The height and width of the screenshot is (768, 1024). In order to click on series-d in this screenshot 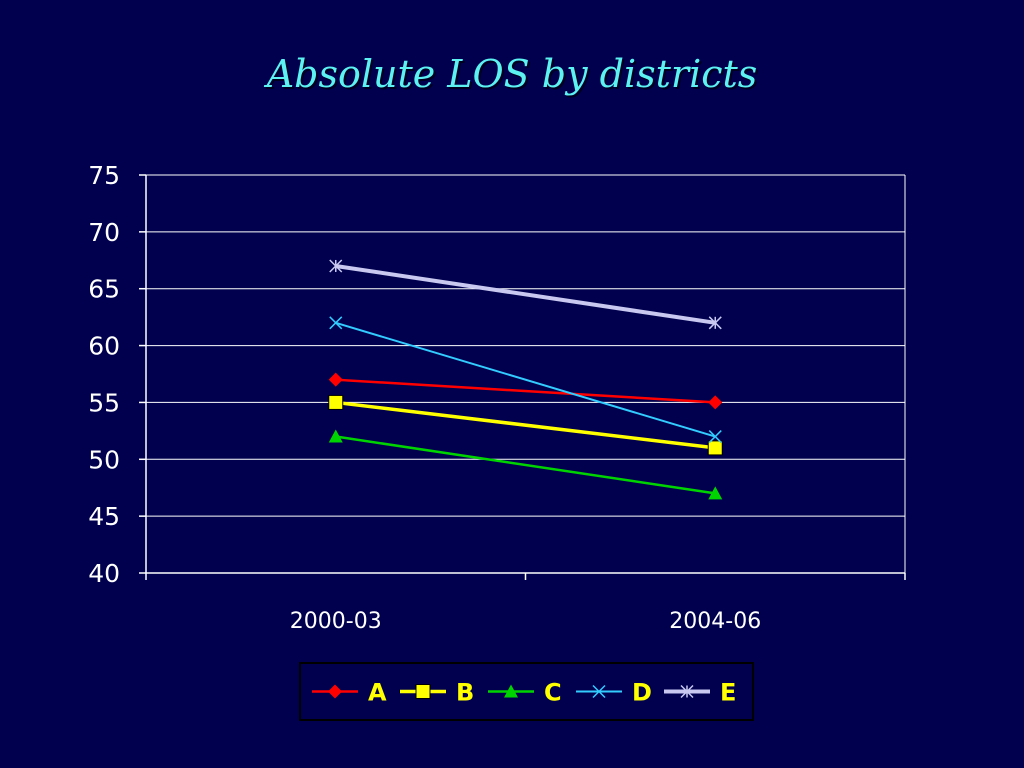, I will do `click(525, 380)`.